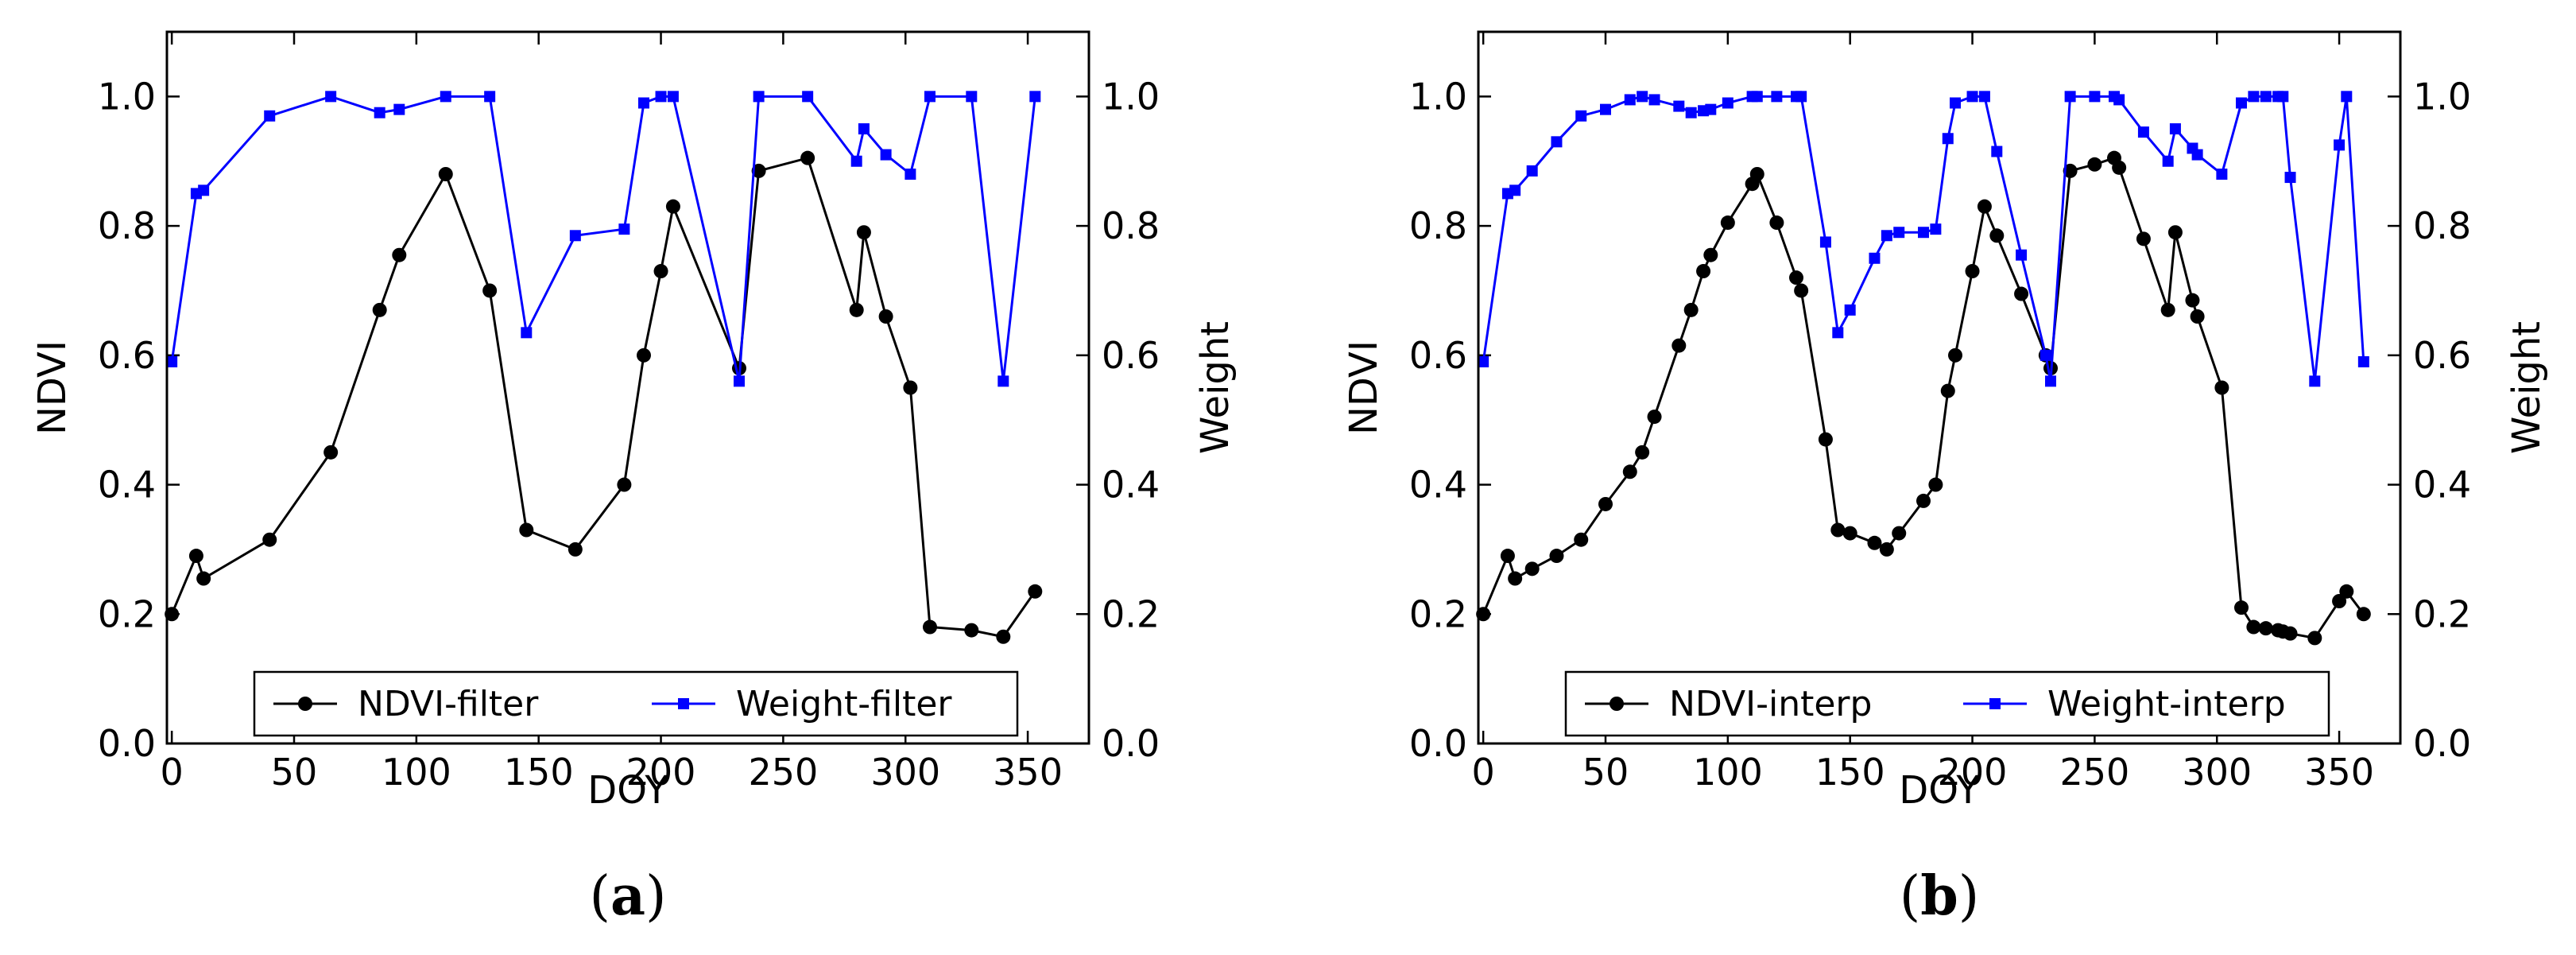 The height and width of the screenshot is (955, 2576). Describe the element at coordinates (2094, 772) in the screenshot. I see `x-tick-label: 250` at that location.